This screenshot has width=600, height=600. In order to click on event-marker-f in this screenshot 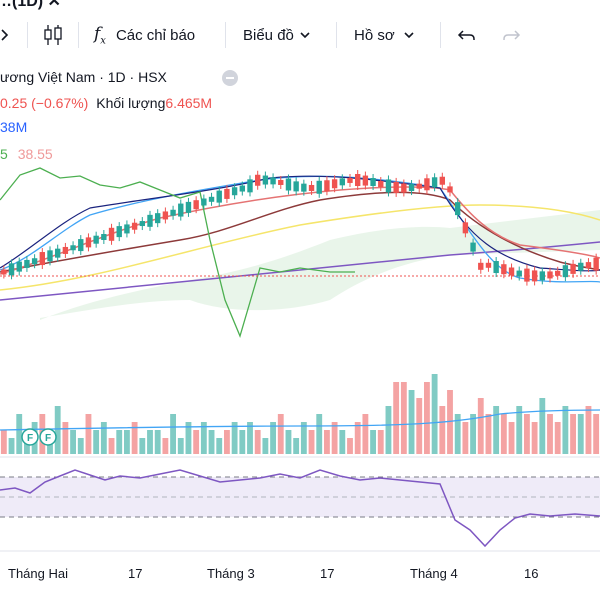, I will do `click(30, 437)`.